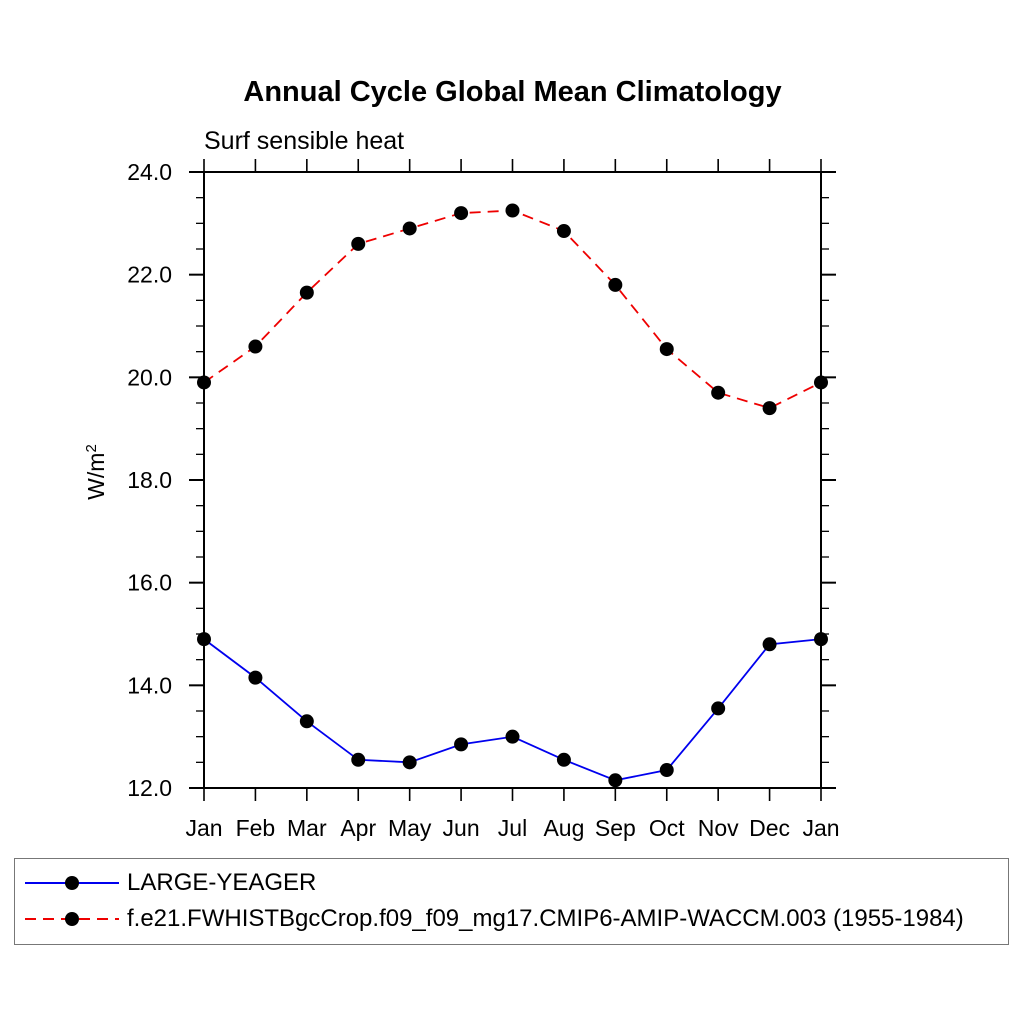 Image resolution: width=1024 pixels, height=1024 pixels. I want to click on y-axis-title-exponent: 2, so click(91, 448).